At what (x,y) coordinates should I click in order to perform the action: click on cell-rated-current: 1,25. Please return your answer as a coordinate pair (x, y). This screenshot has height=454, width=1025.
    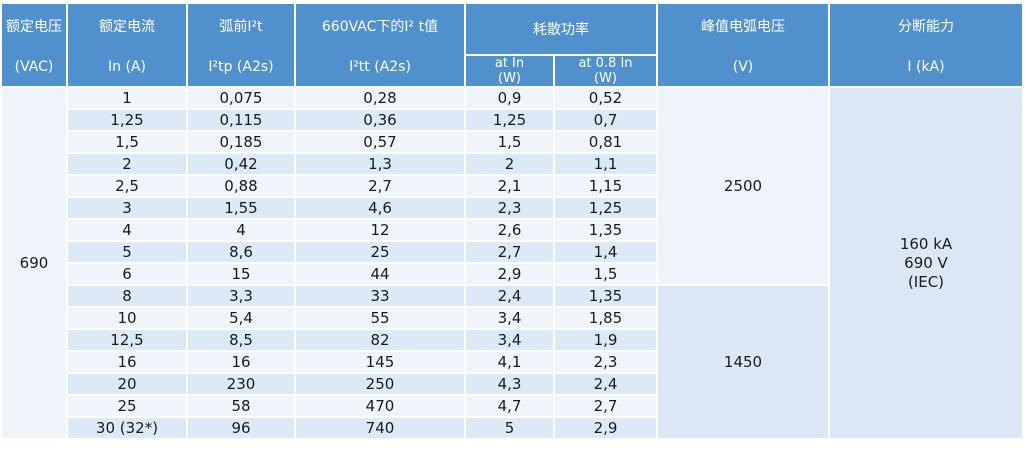
    Looking at the image, I should click on (127, 120).